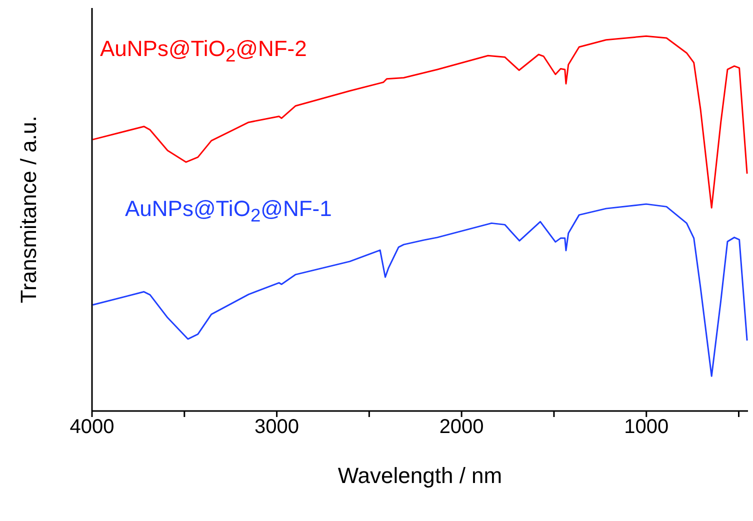 Image resolution: width=753 pixels, height=521 pixels. I want to click on series-label: AuNPs@TiO$_{2}$@NF-2, so click(203, 51).